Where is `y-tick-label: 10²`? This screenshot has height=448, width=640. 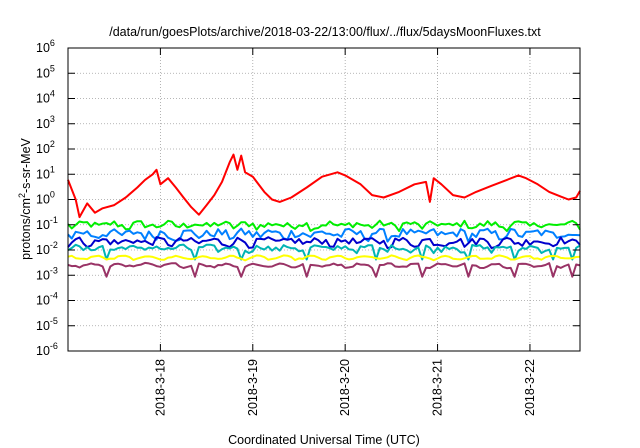
y-tick-label: 10² is located at coordinates (45, 147).